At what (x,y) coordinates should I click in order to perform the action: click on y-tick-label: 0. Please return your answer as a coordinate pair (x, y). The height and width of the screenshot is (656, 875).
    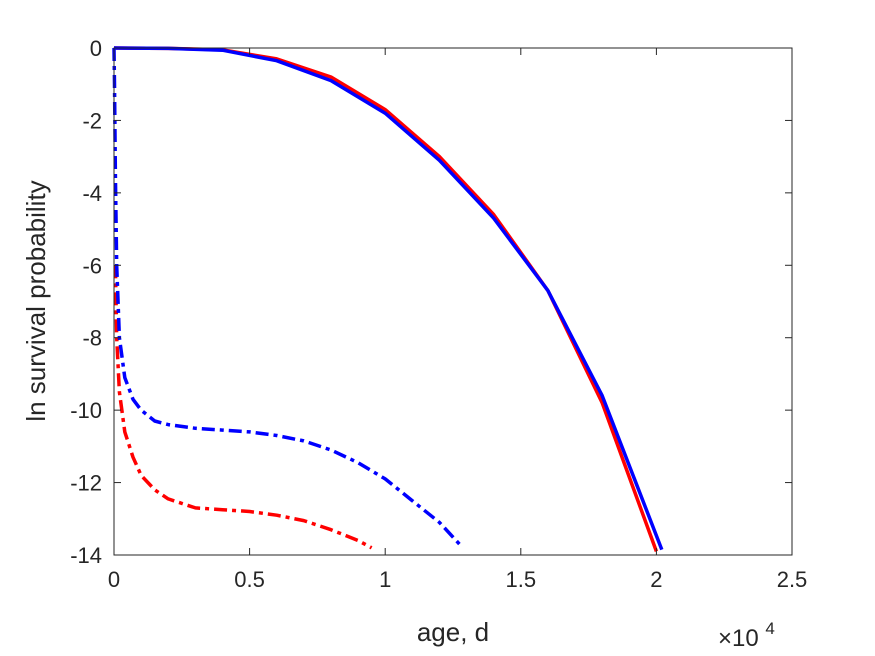
    Looking at the image, I should click on (96, 48).